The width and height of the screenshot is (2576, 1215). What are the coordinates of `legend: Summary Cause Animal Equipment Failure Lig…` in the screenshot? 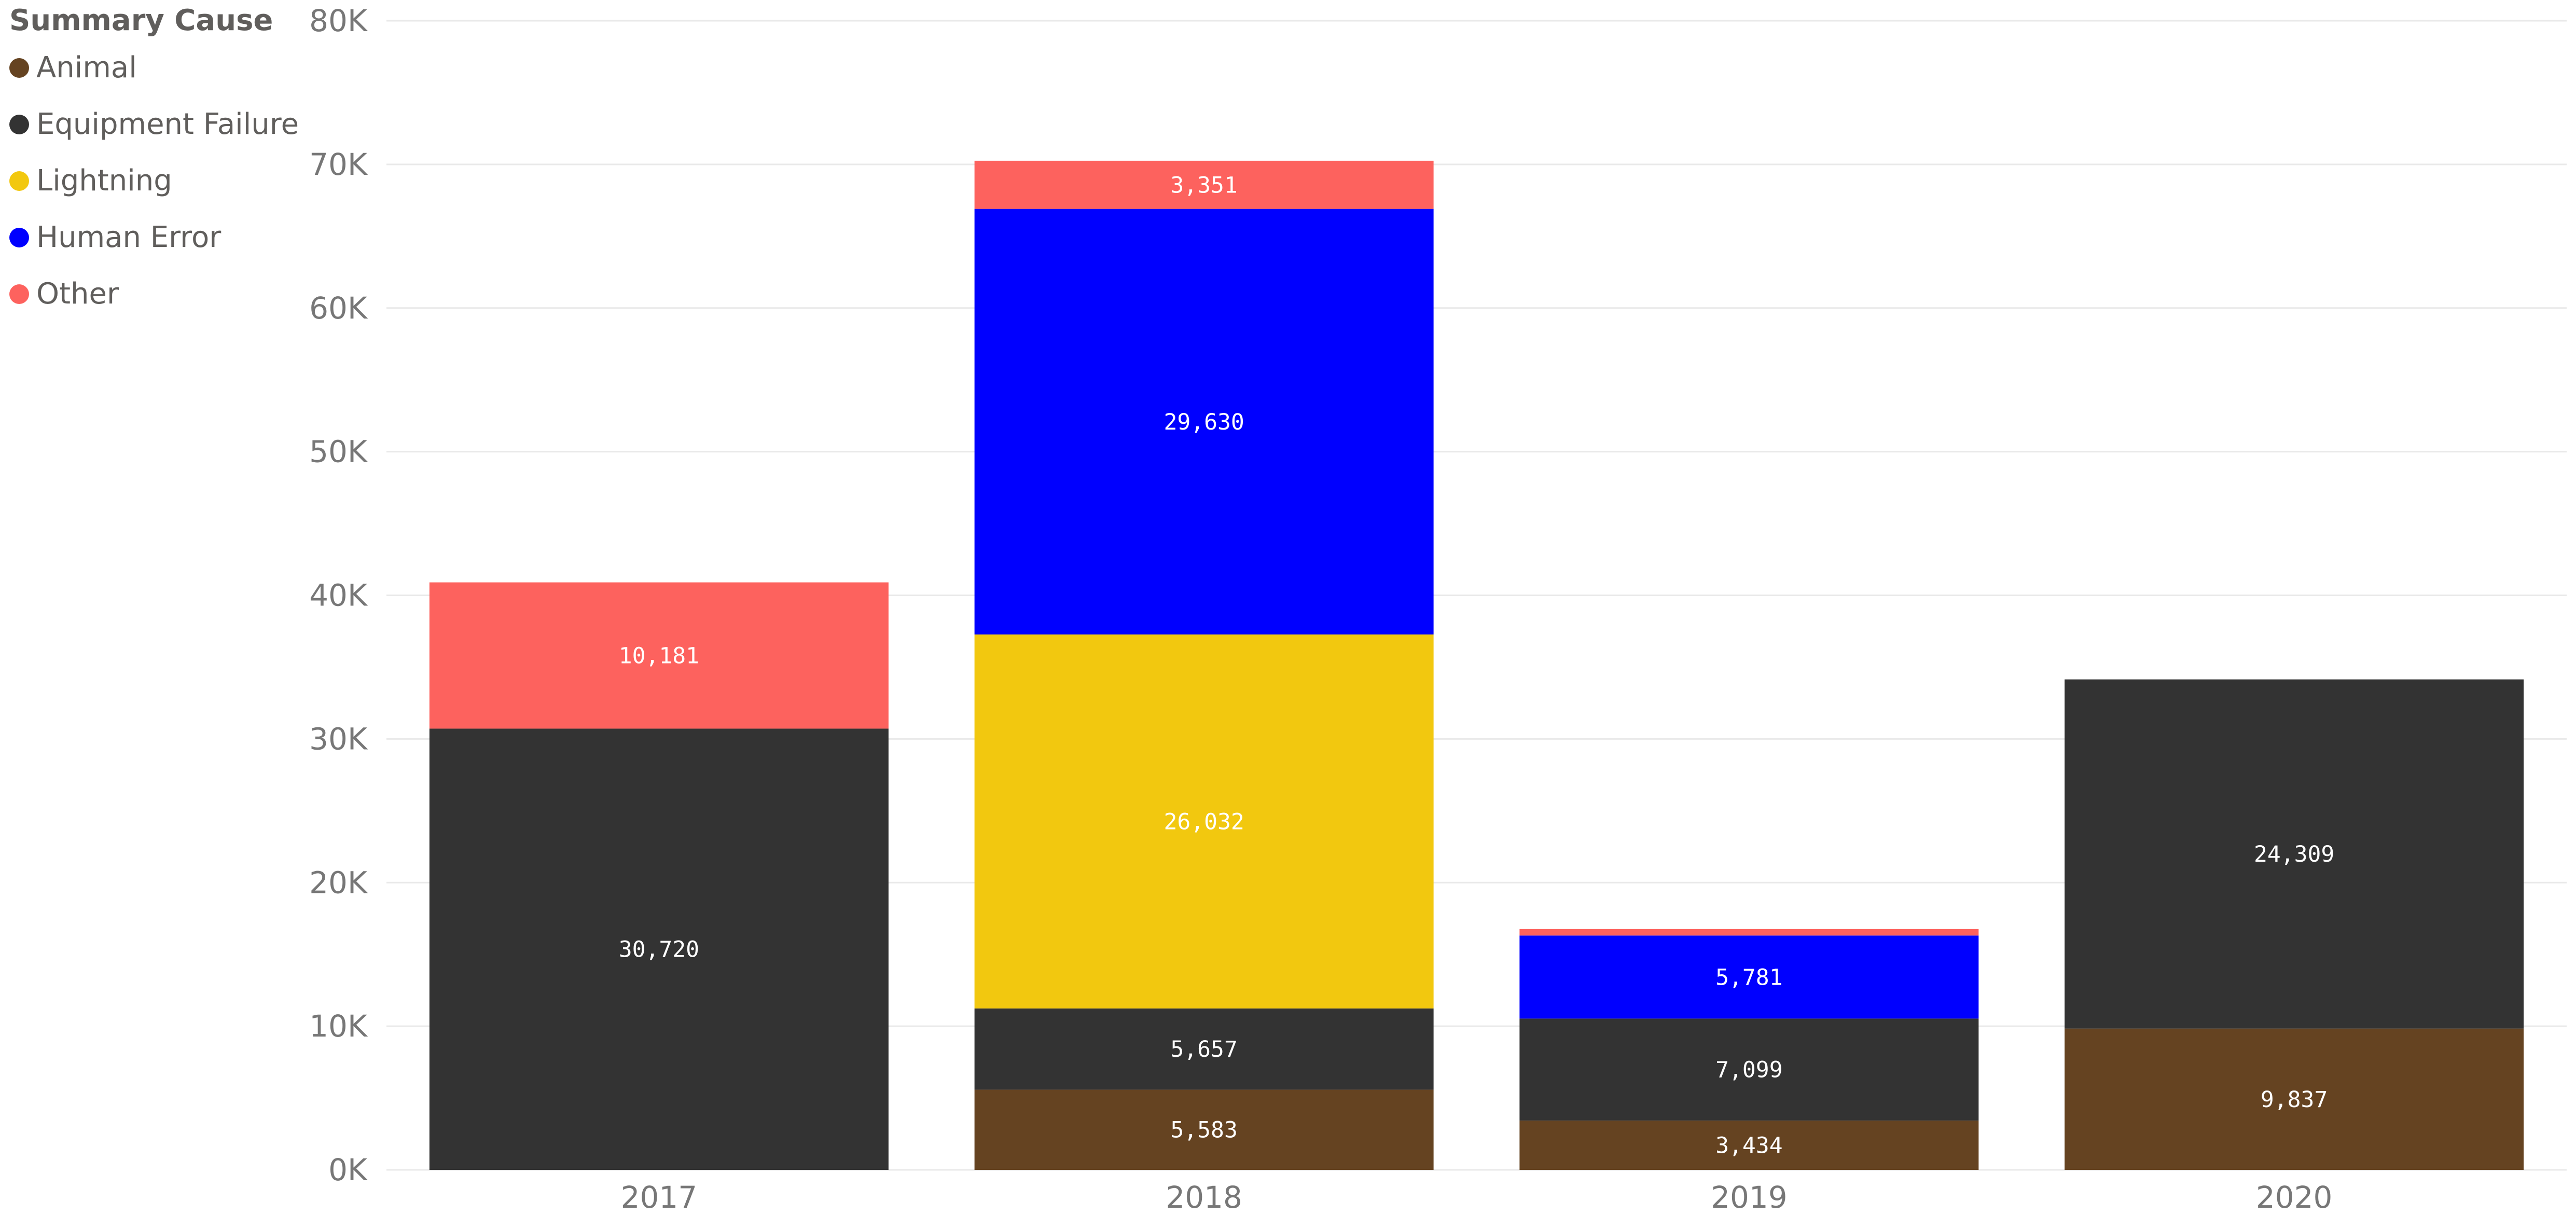 It's located at (154, 162).